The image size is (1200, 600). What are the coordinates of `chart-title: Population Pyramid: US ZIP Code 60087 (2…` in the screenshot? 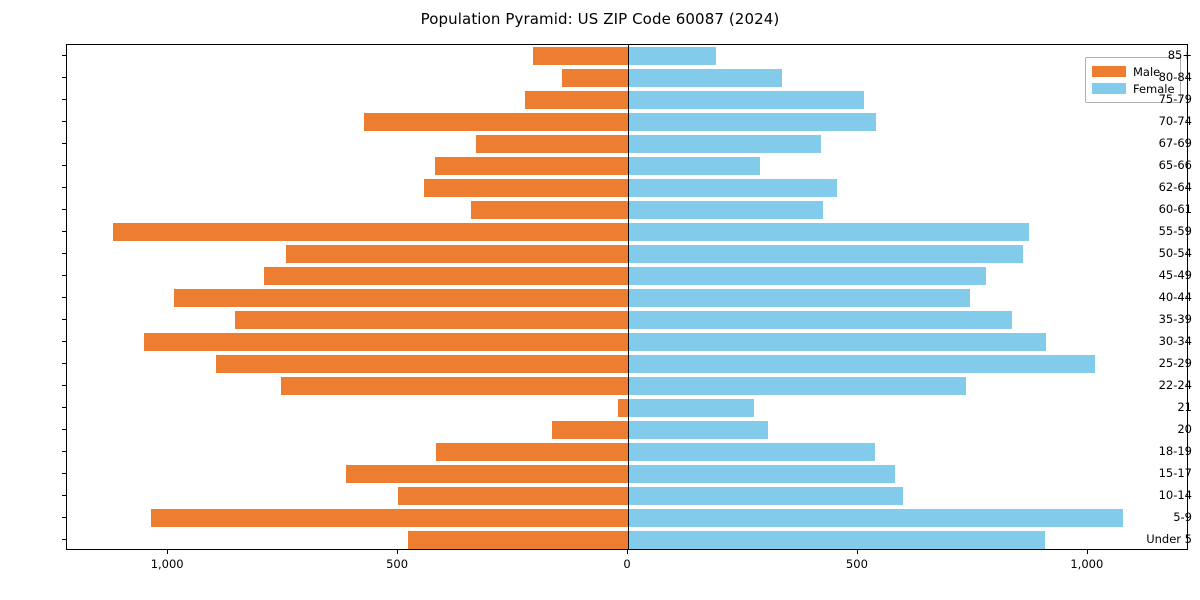 It's located at (600, 19).